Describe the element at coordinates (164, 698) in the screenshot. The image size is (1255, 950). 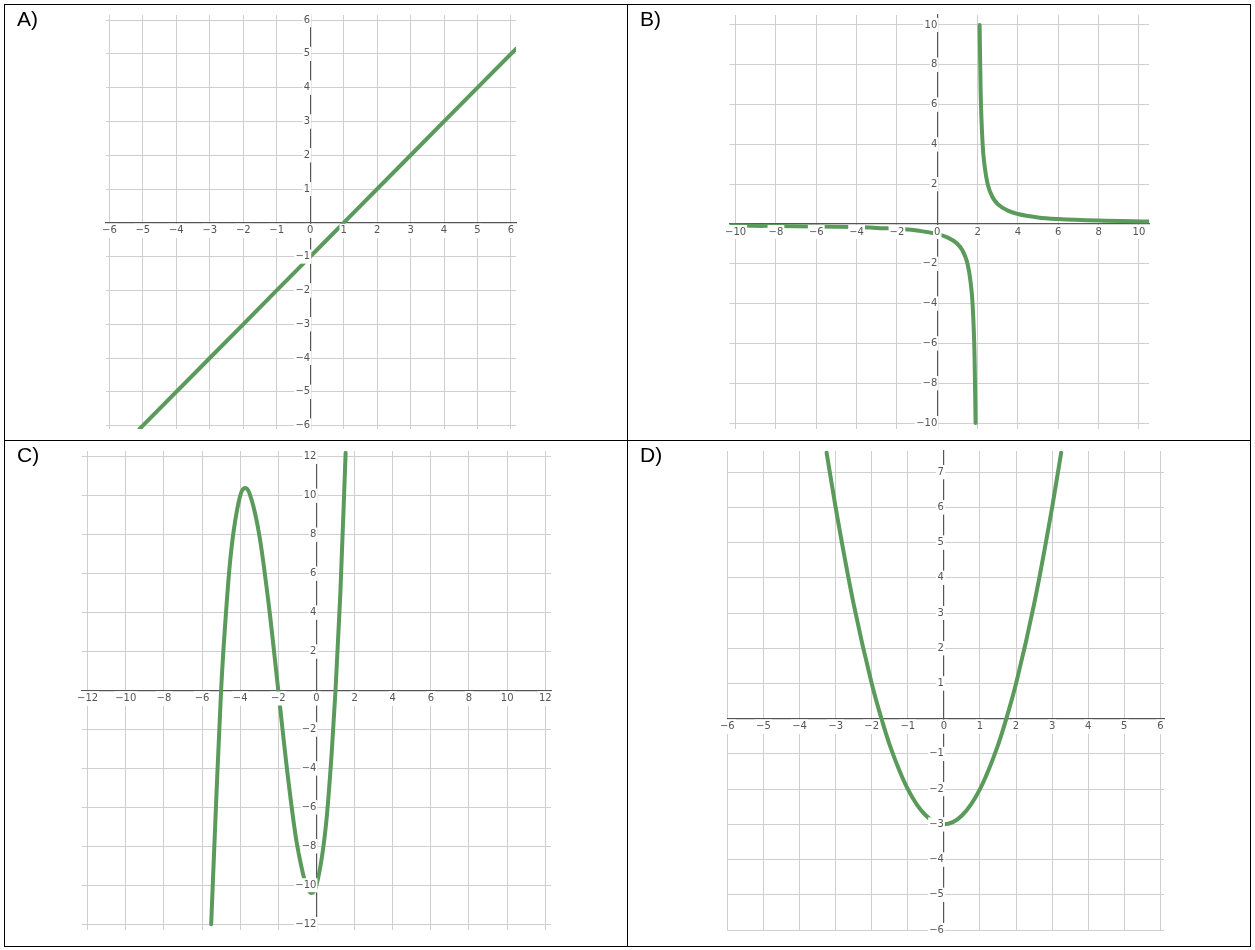
I see `x-tick-label: −8` at that location.